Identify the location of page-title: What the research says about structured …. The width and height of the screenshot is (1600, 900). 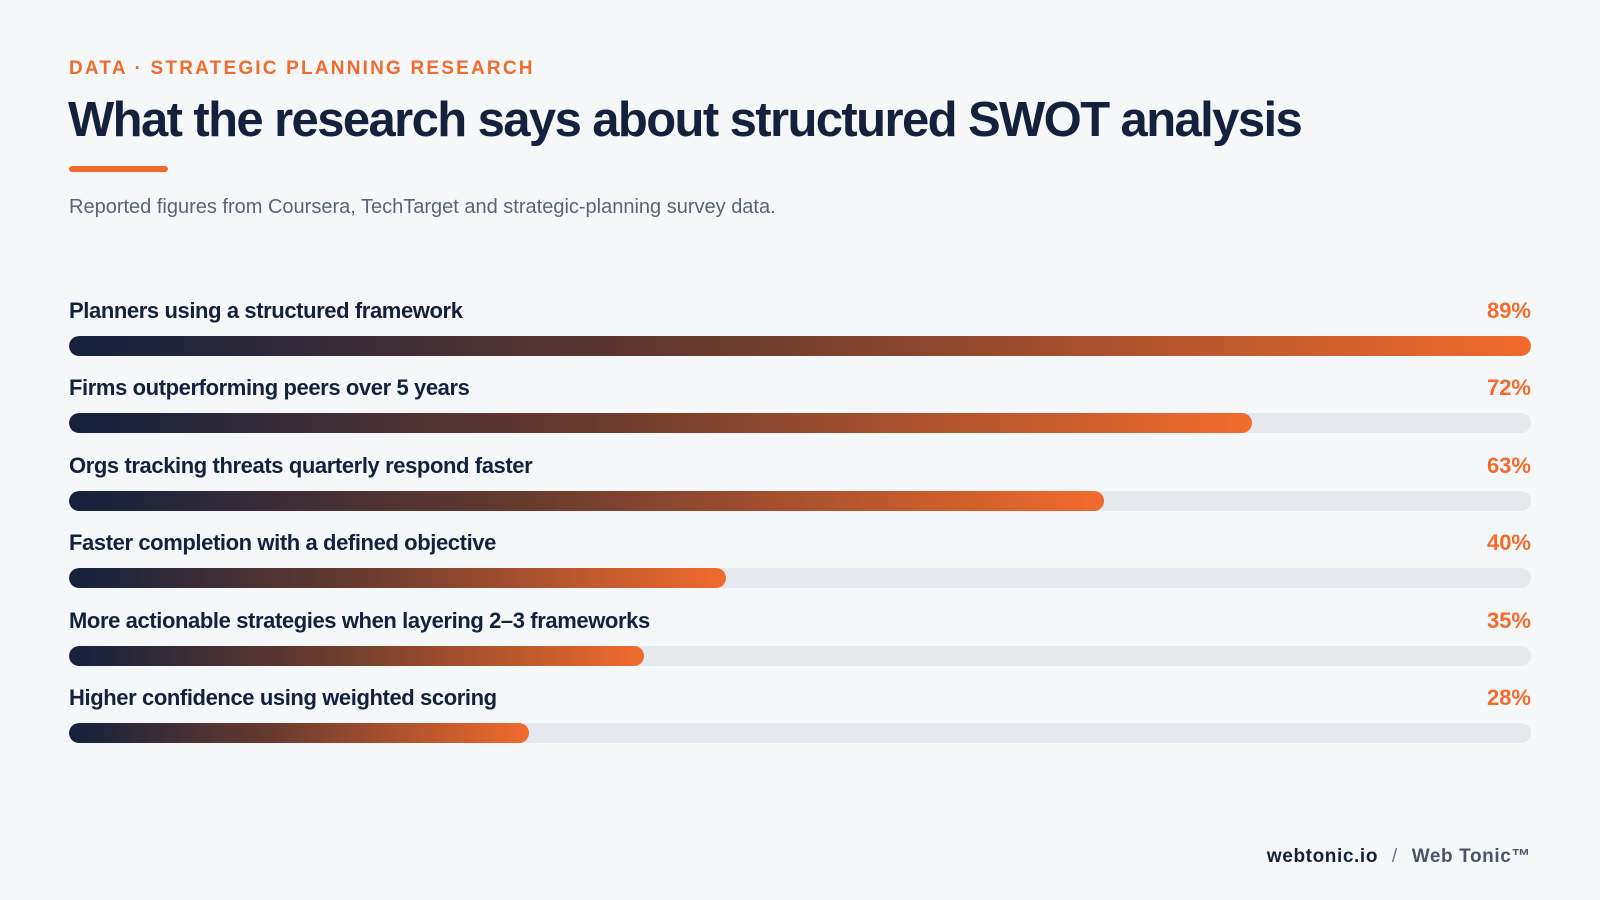
(685, 120).